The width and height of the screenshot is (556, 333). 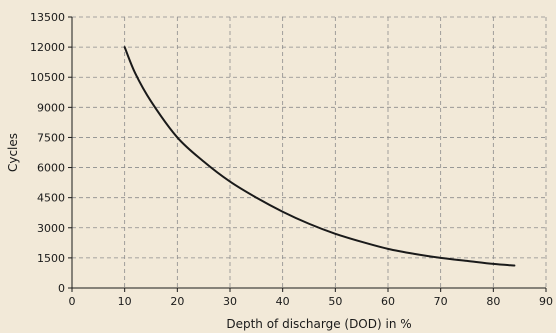 I want to click on x-tick-label: 10, so click(x=125, y=301).